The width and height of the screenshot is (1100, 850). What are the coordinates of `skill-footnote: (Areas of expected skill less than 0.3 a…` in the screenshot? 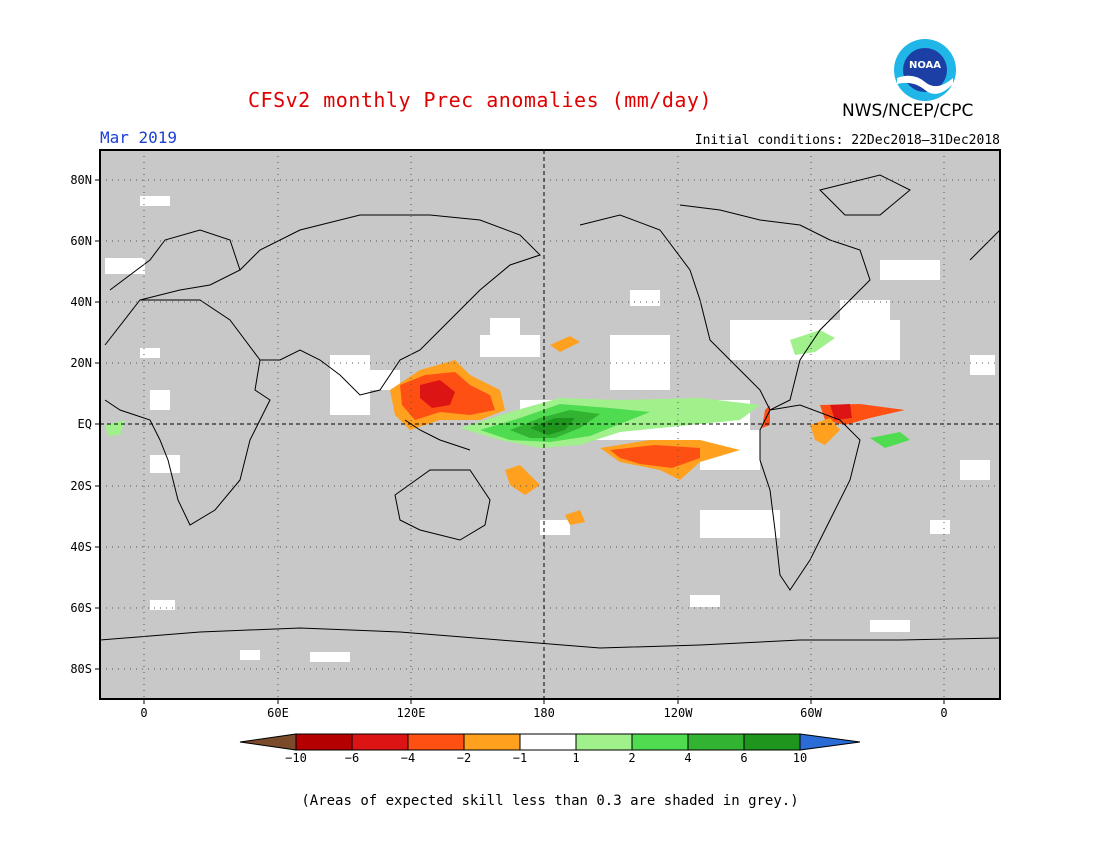 It's located at (550, 801).